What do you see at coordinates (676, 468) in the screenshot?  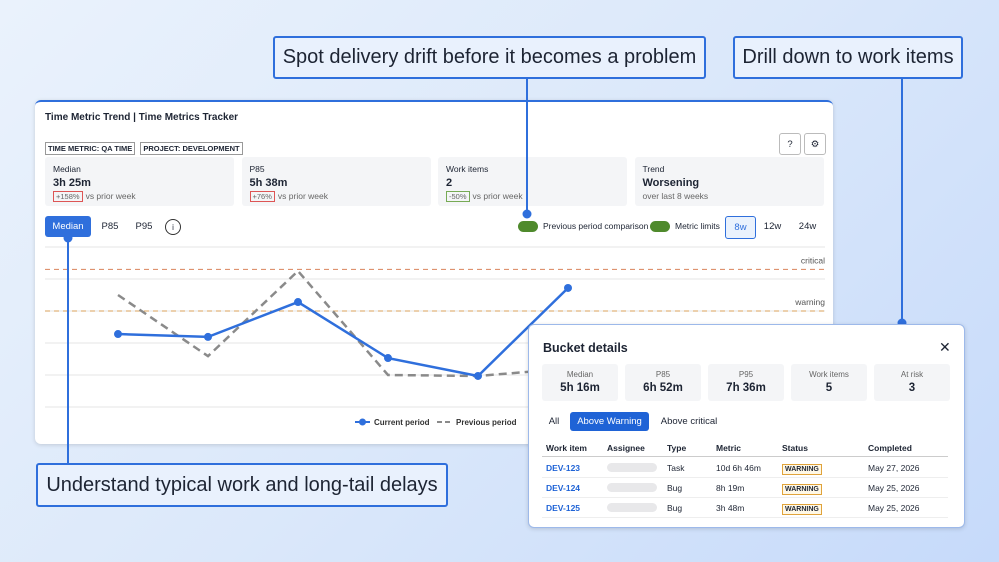 I see `table-cell: Task` at bounding box center [676, 468].